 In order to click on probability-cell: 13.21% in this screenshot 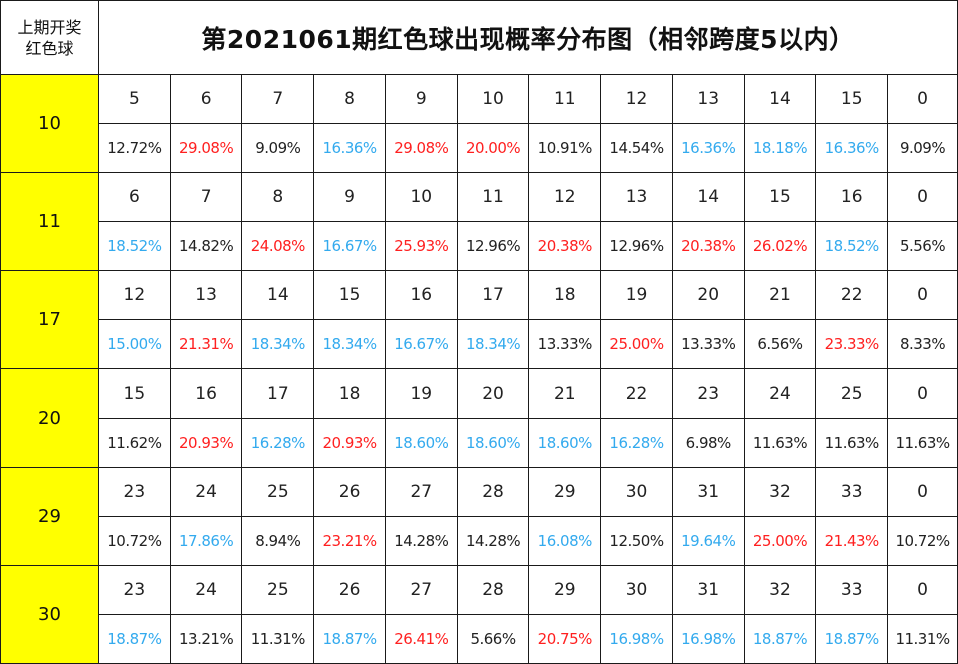, I will do `click(206, 638)`.